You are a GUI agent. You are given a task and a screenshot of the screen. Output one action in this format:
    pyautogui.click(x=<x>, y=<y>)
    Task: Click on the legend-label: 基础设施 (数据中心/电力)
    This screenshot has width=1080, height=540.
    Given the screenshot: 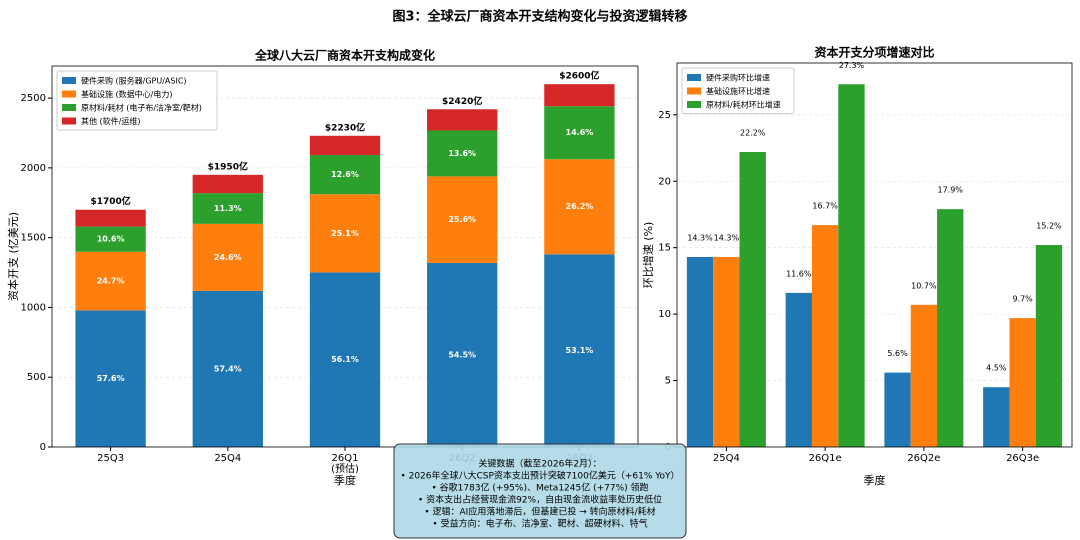 What is the action you would take?
    pyautogui.click(x=126, y=94)
    